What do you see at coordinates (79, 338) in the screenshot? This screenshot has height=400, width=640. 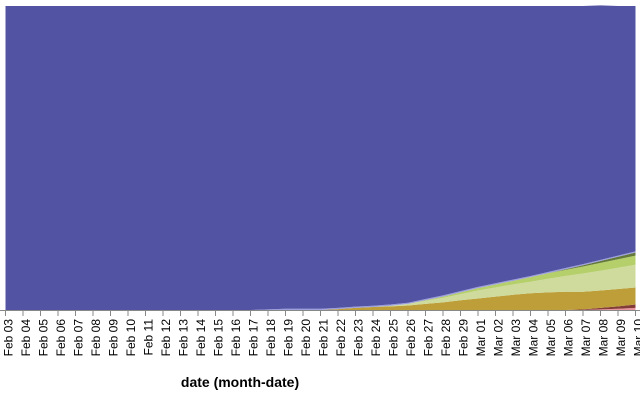 I see `x-tick-label: Feb 07` at bounding box center [79, 338].